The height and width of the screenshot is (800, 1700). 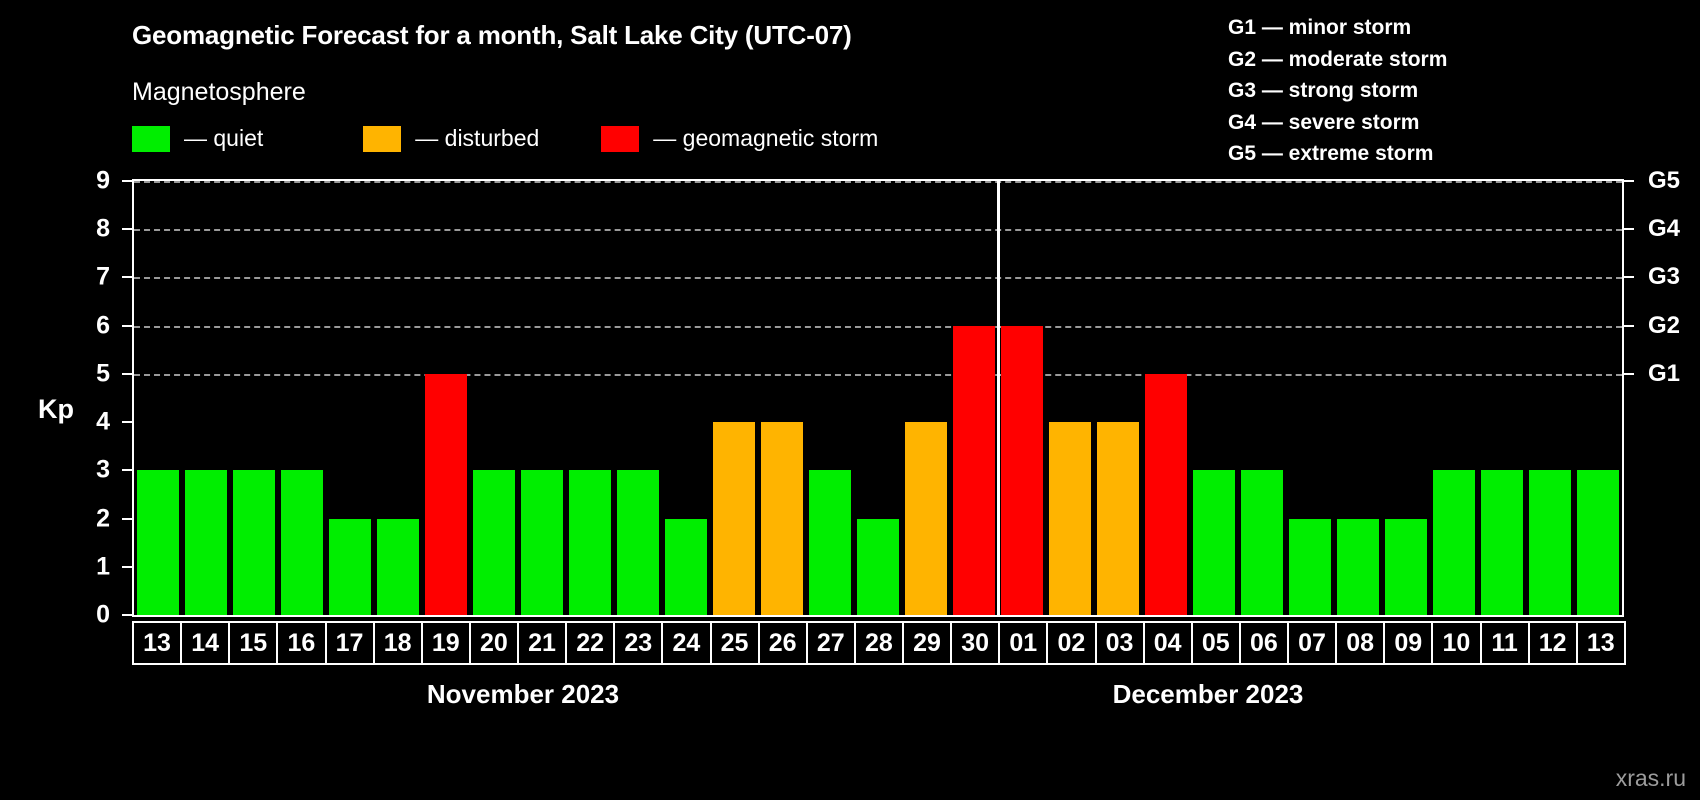 I want to click on day-label-27: 10, so click(x=1456, y=643).